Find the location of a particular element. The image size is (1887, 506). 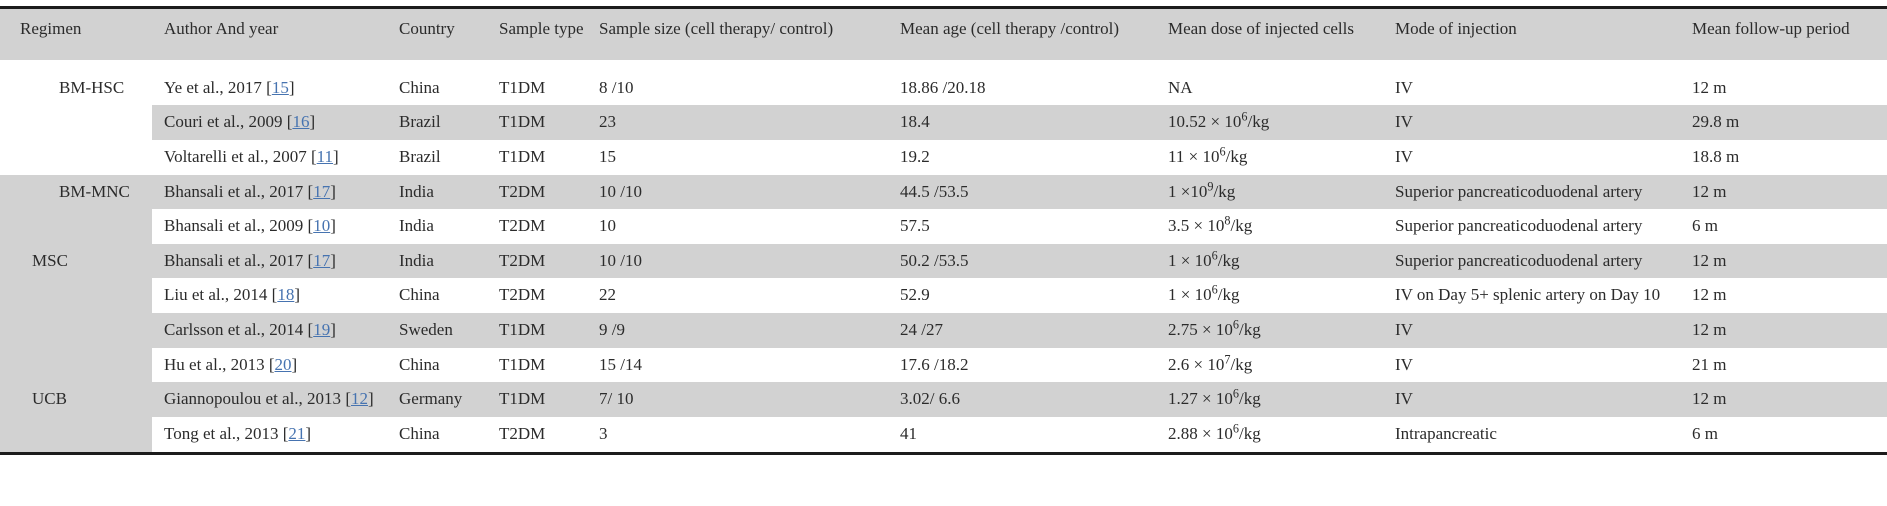

cell-mean-dose: 1.27 × 106/kg is located at coordinates (1269, 400).